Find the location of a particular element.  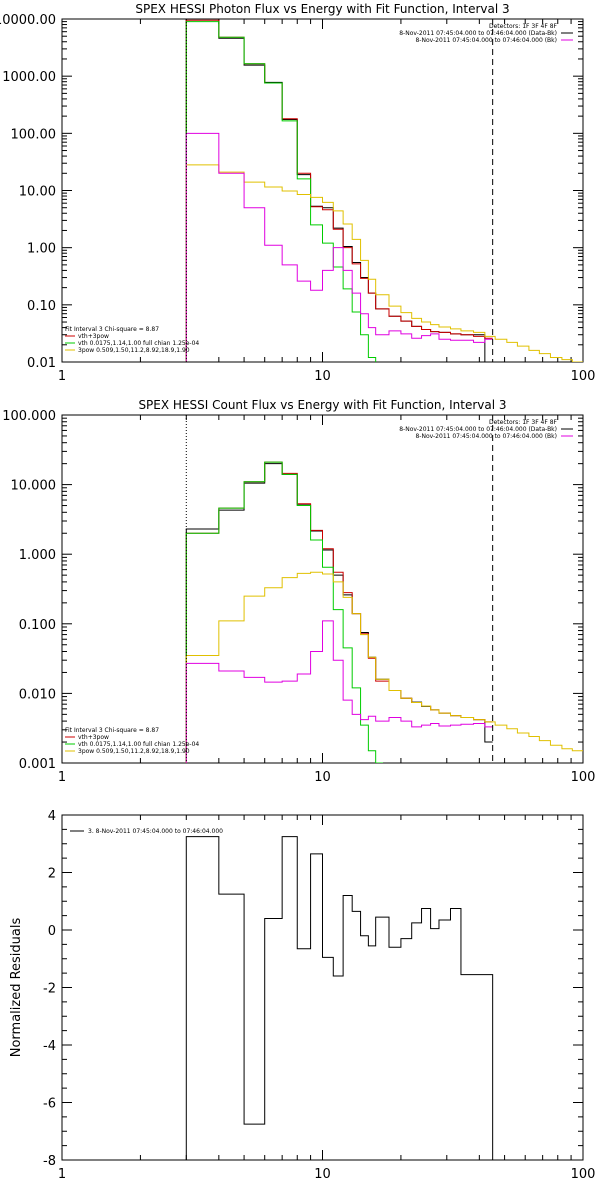

y-tick-label: 0.10 is located at coordinates (41, 306).